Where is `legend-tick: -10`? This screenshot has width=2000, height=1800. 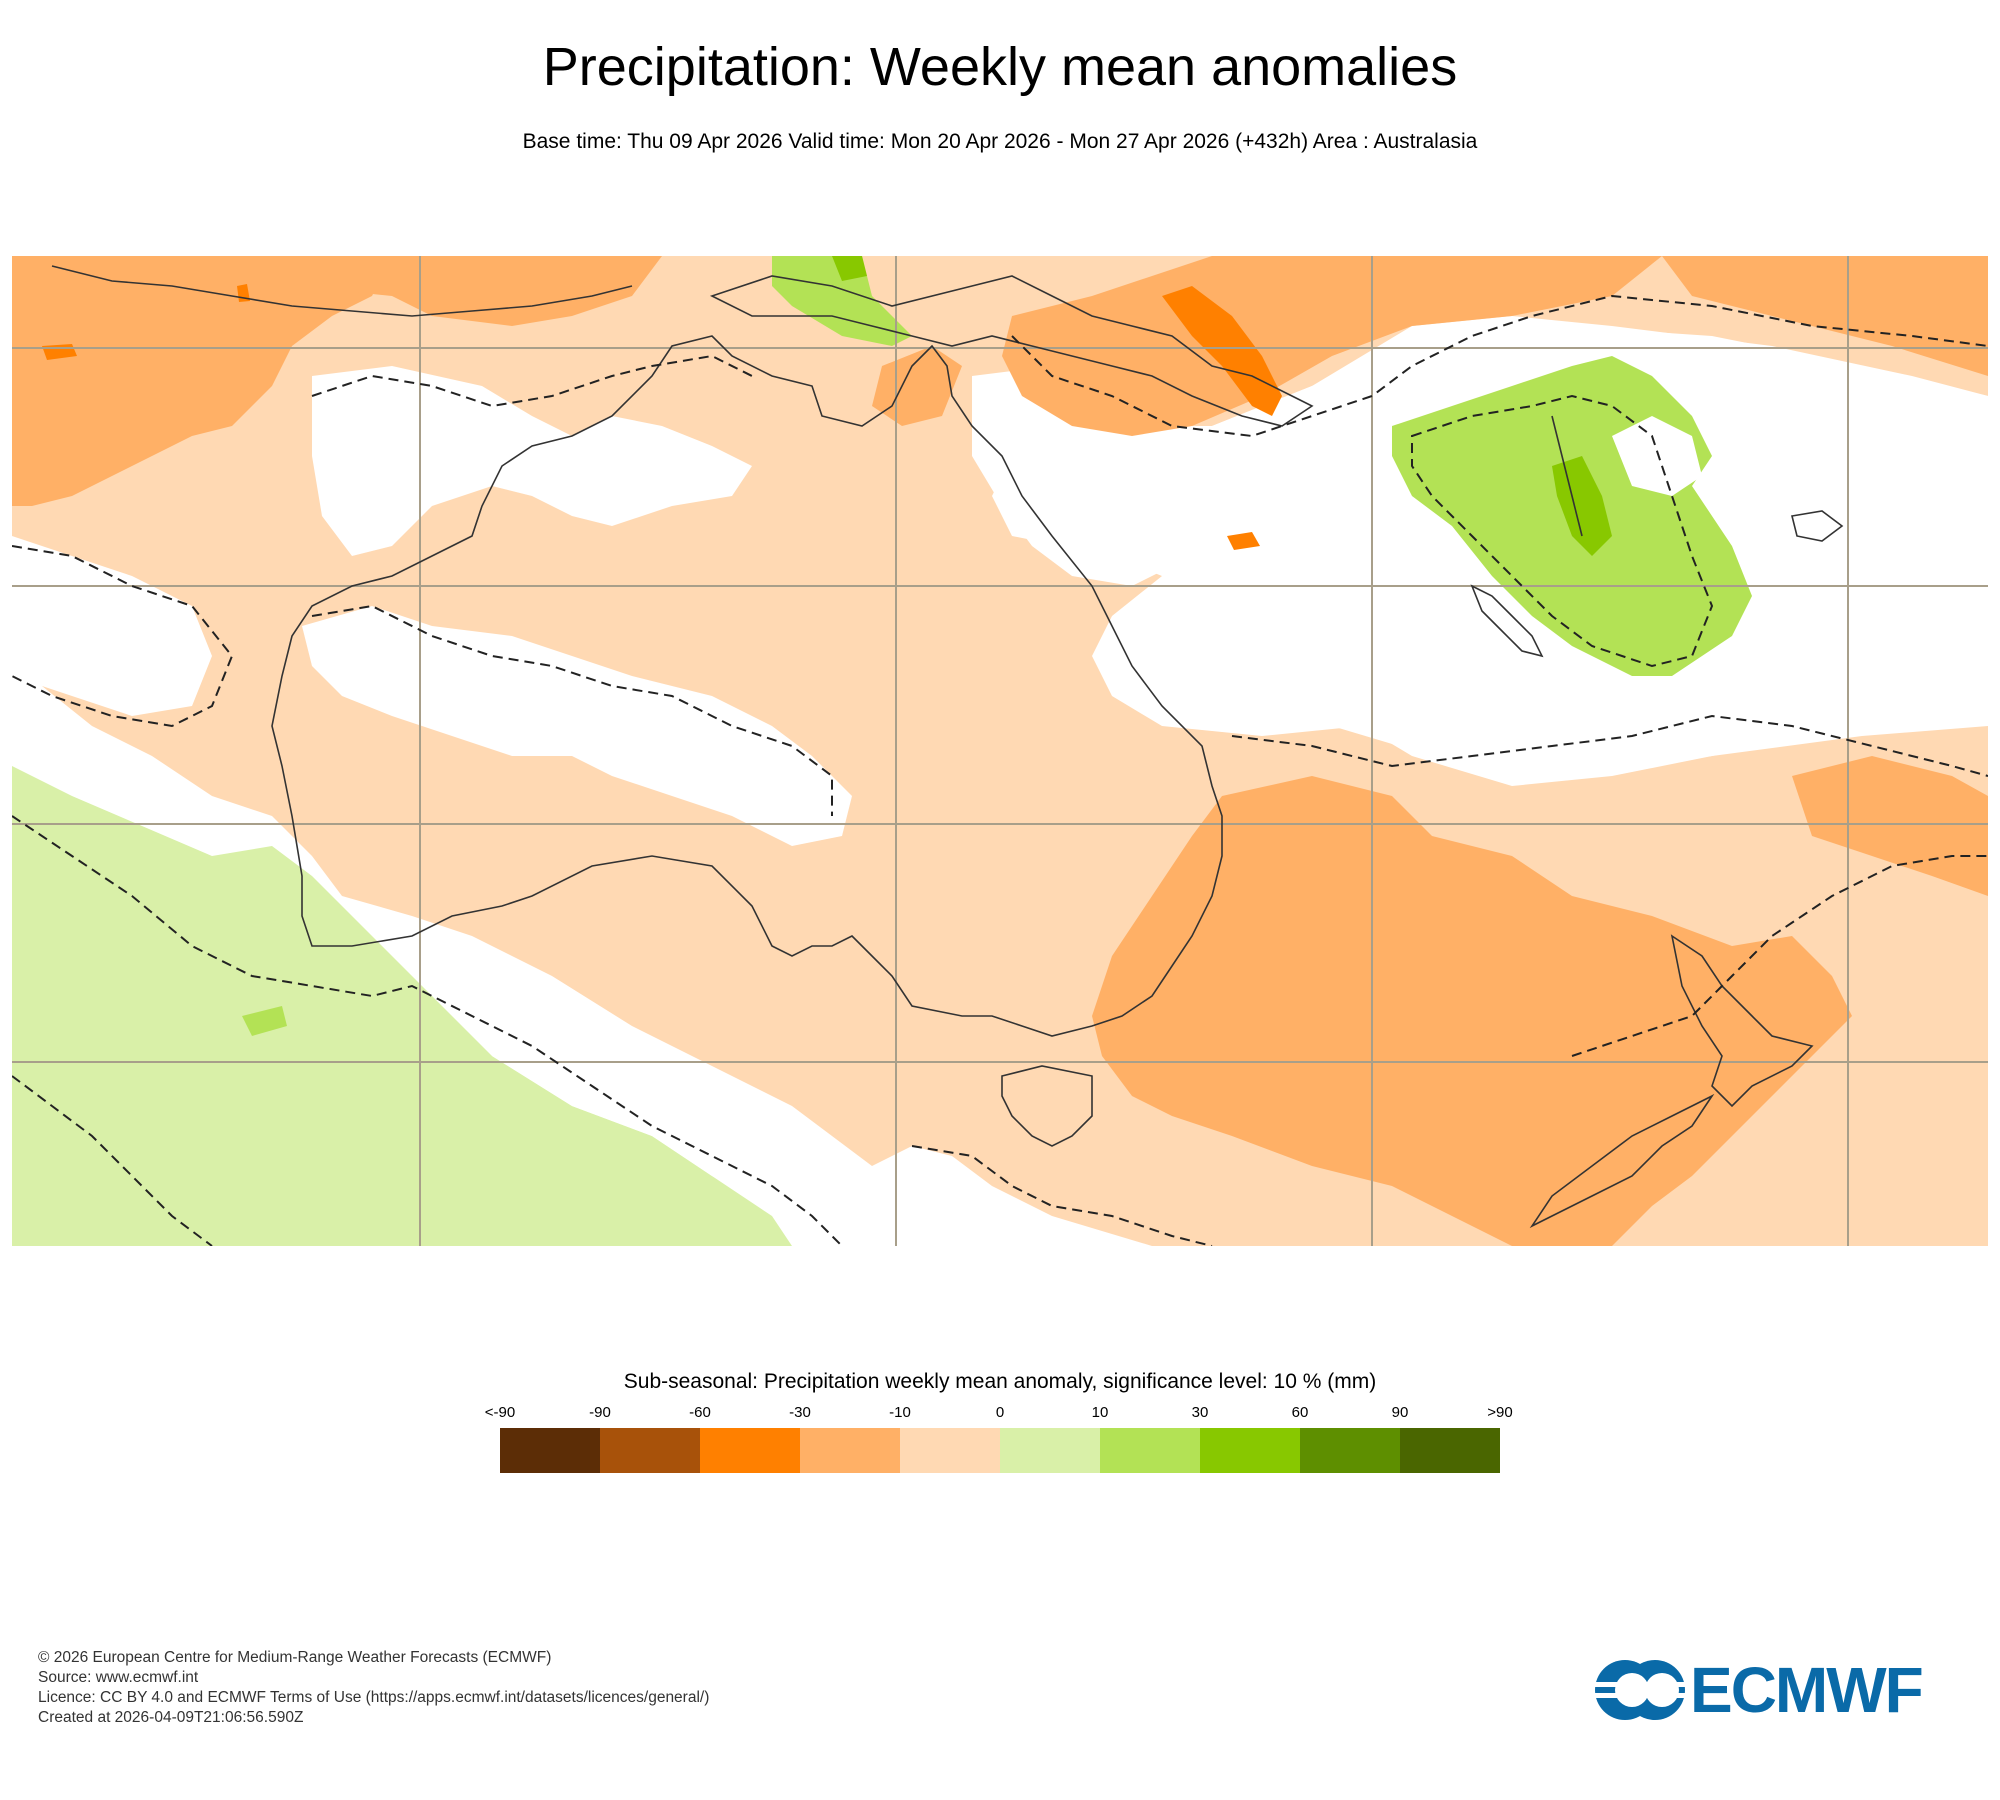
legend-tick: -10 is located at coordinates (900, 1412).